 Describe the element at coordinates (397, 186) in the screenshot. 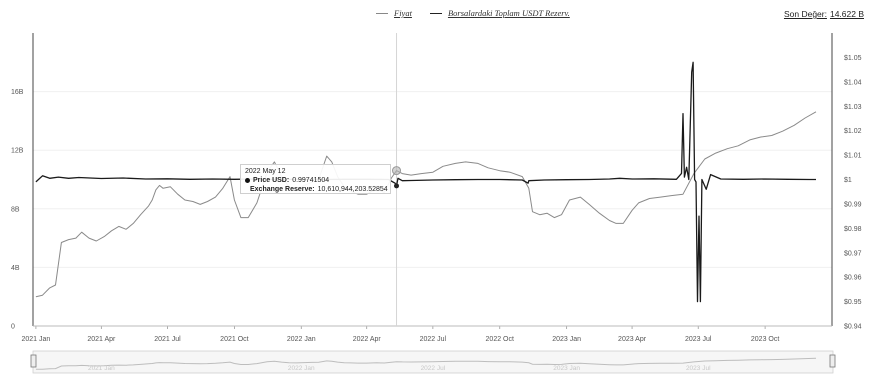

I see `hover-price-point` at that location.